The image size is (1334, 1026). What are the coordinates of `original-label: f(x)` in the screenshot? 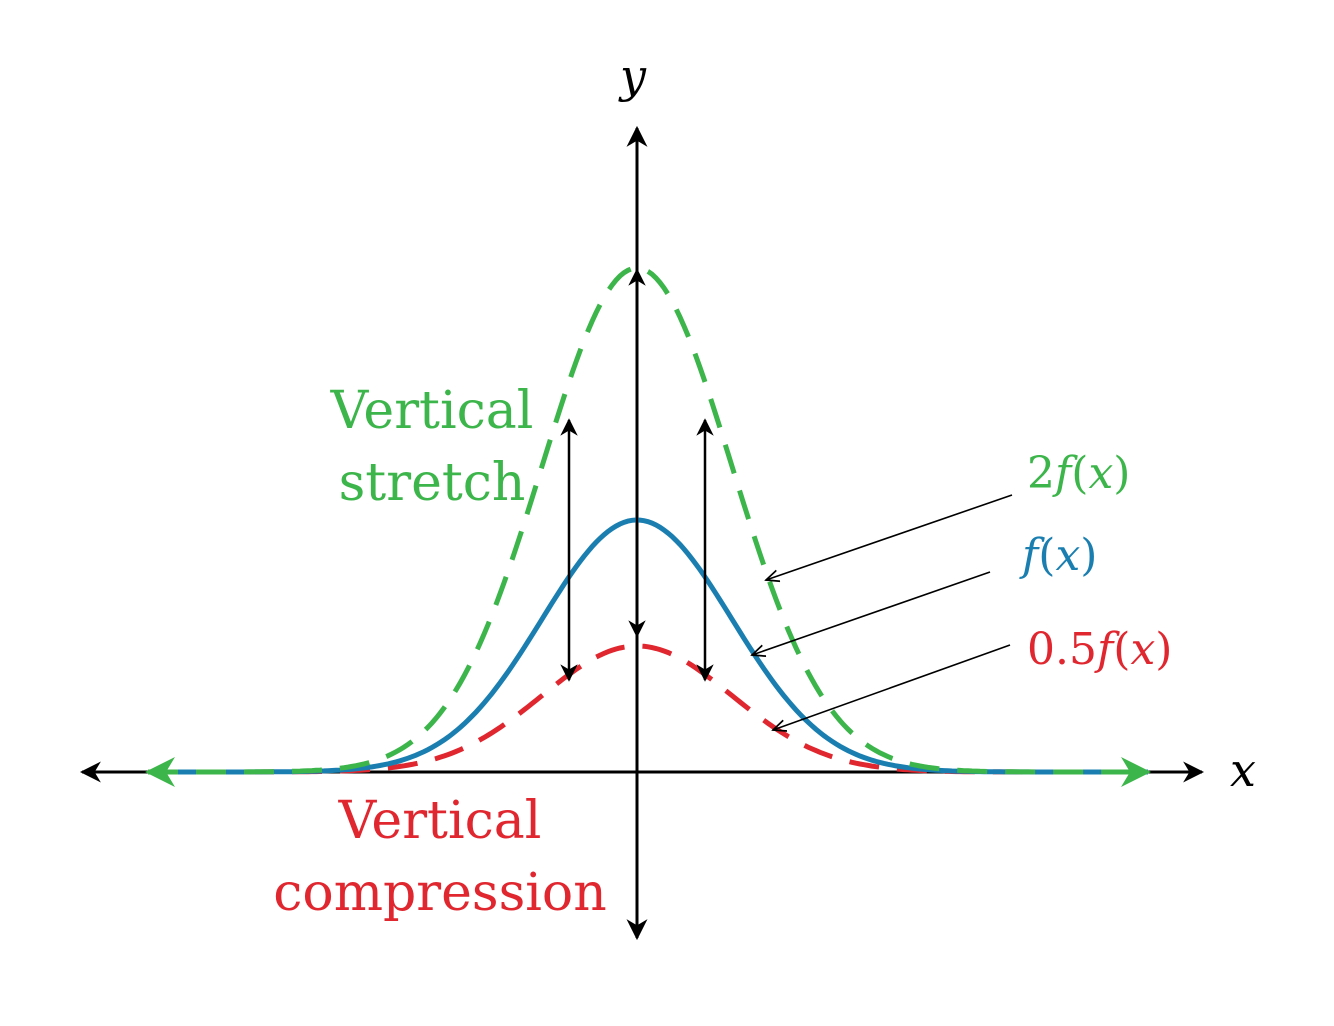 It's located at (1058, 555).